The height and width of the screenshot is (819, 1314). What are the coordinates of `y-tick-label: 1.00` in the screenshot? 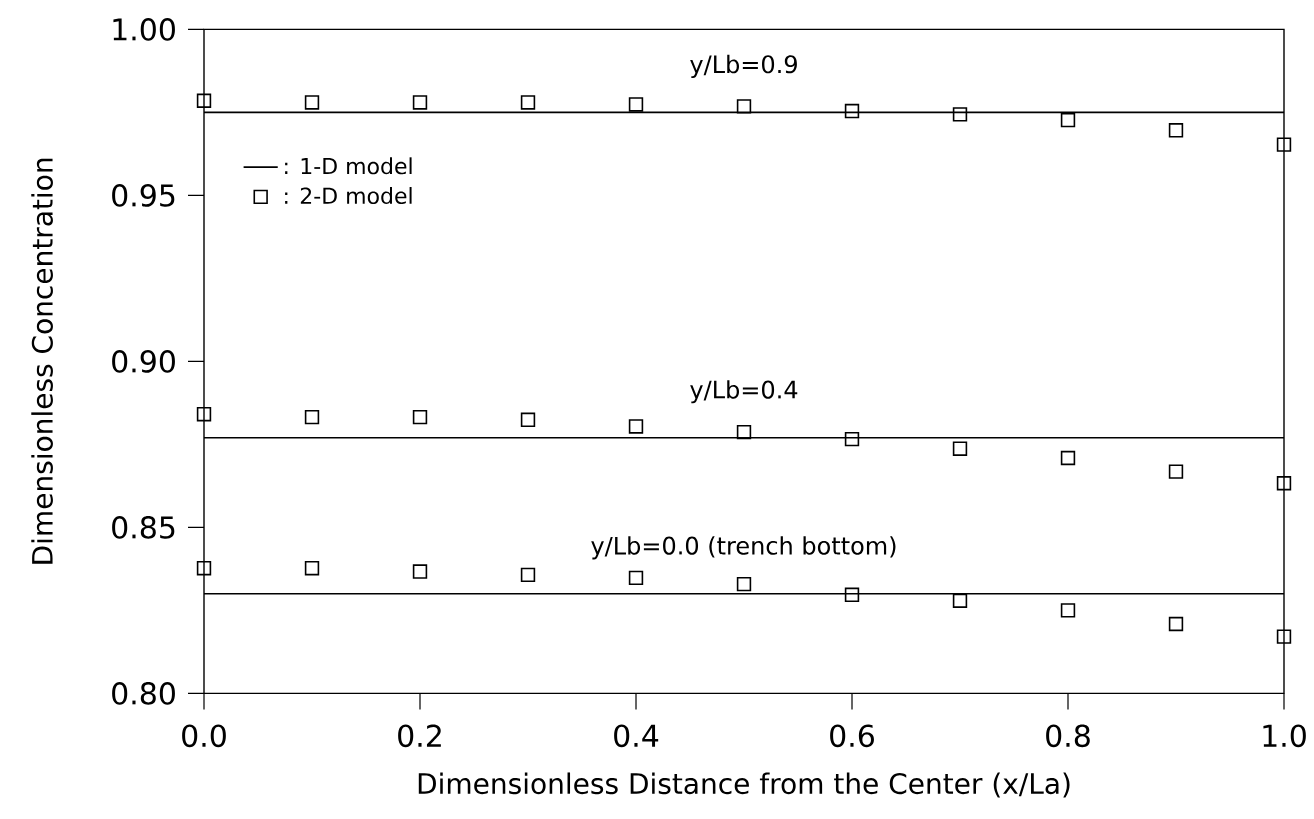 It's located at (144, 29).